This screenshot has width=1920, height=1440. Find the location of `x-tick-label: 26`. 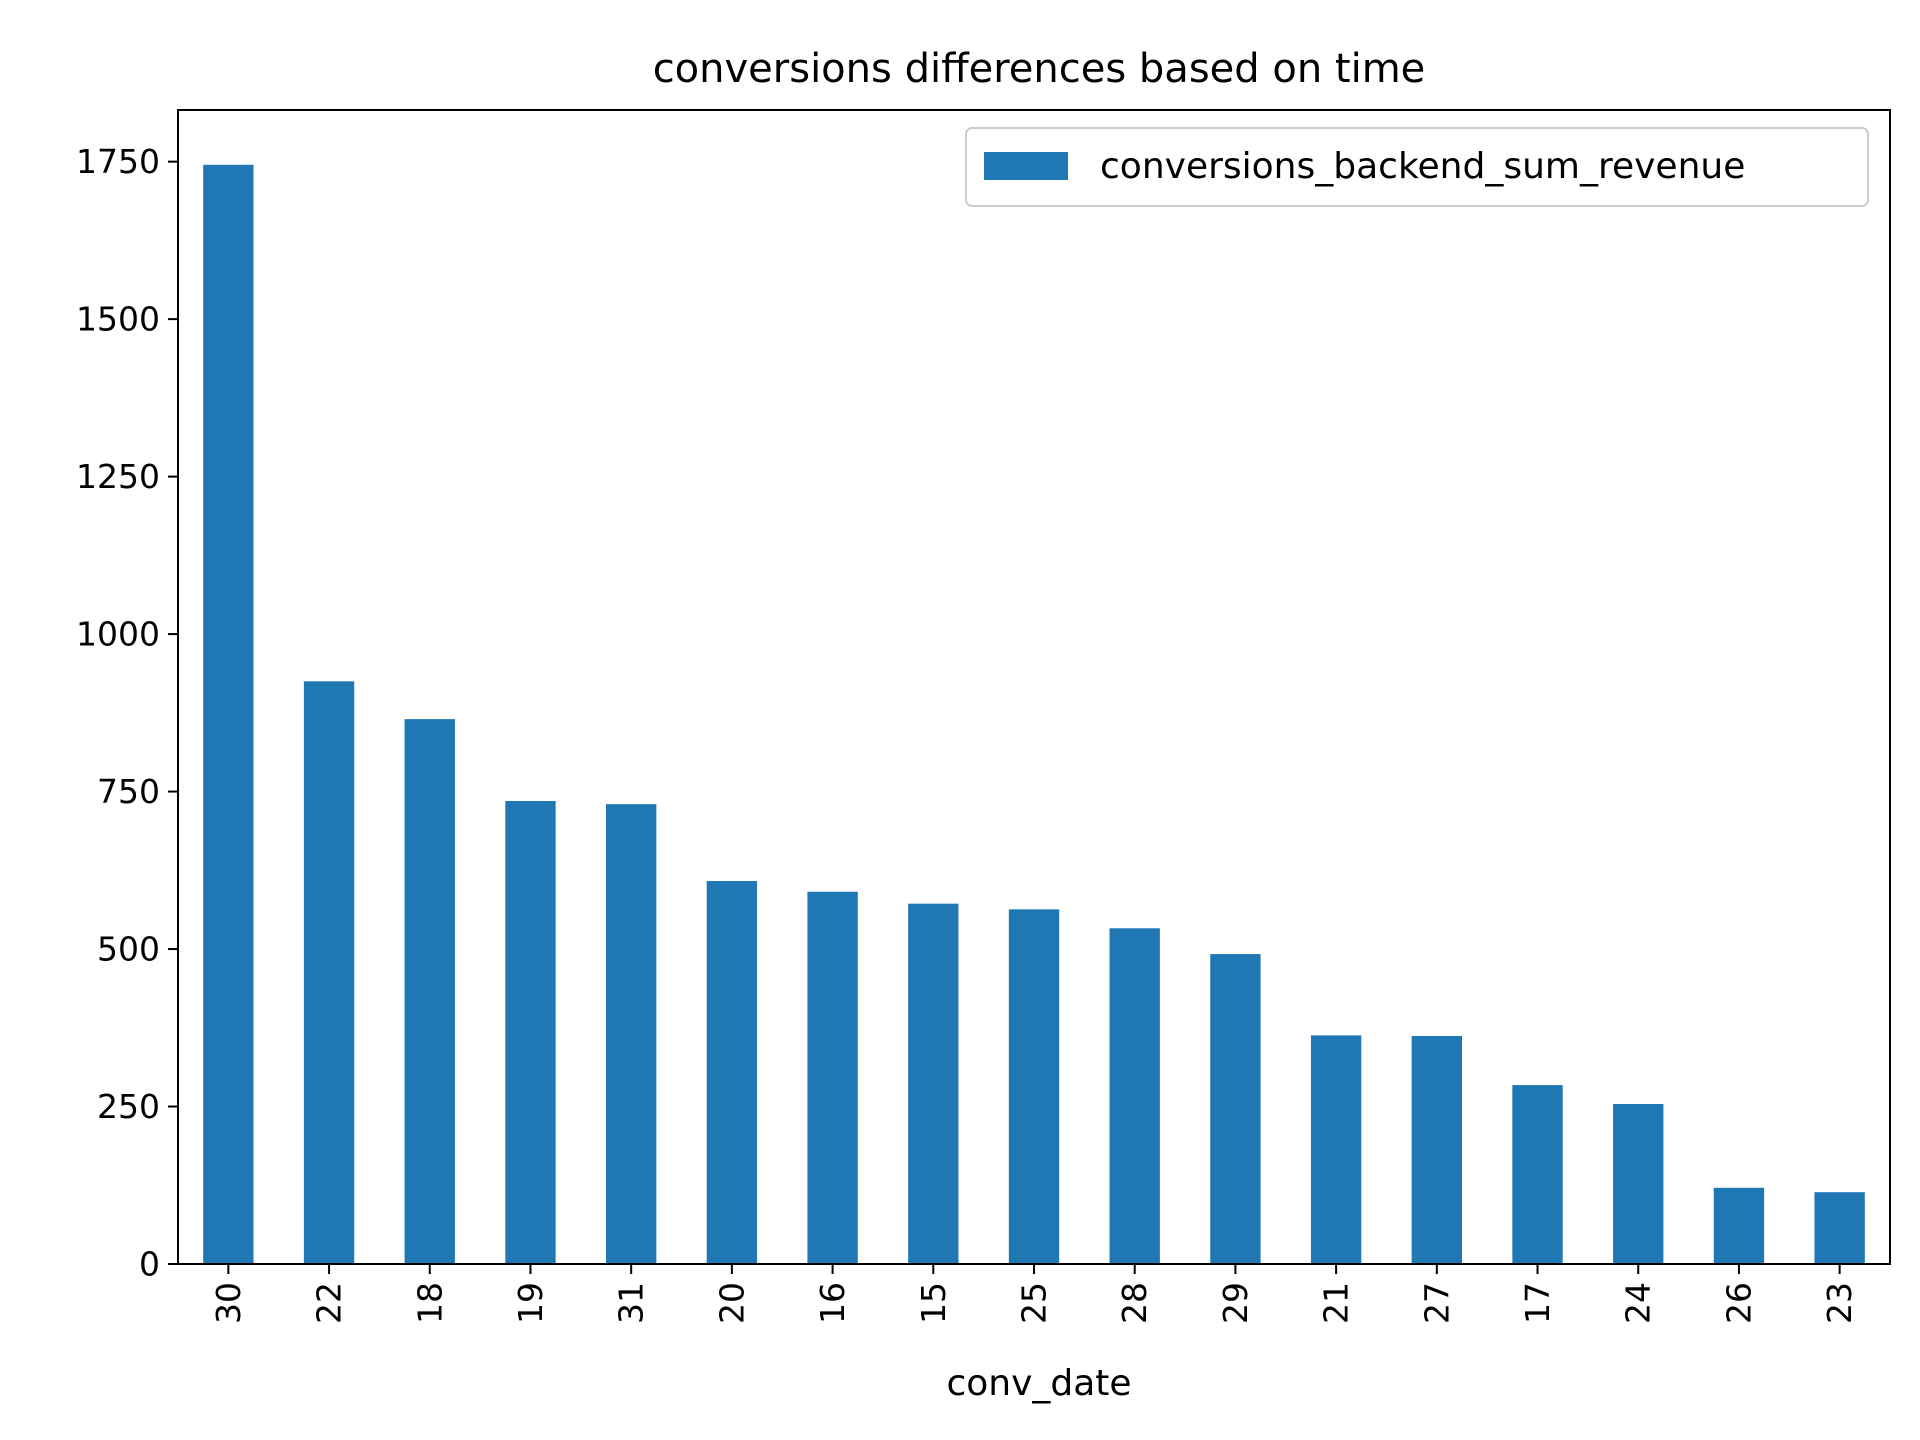

x-tick-label: 26 is located at coordinates (1738, 1303).